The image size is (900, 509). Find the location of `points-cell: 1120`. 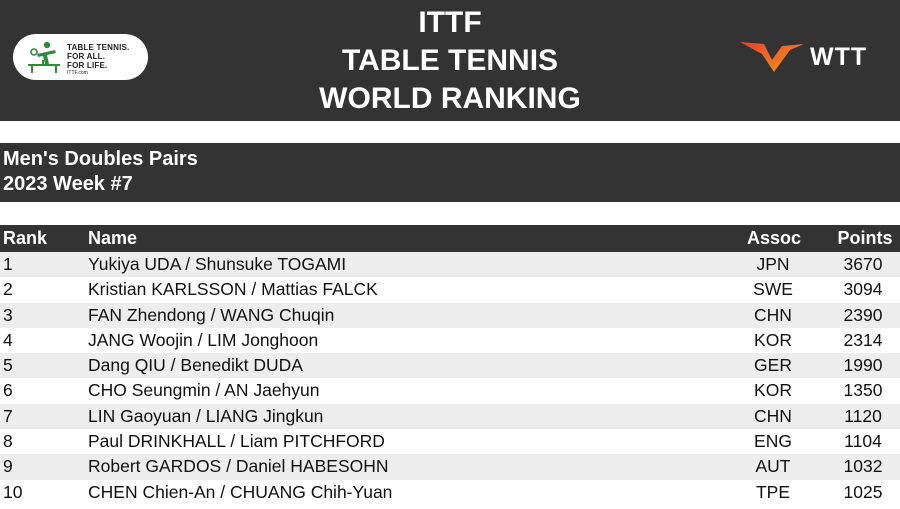

points-cell: 1120 is located at coordinates (863, 415).